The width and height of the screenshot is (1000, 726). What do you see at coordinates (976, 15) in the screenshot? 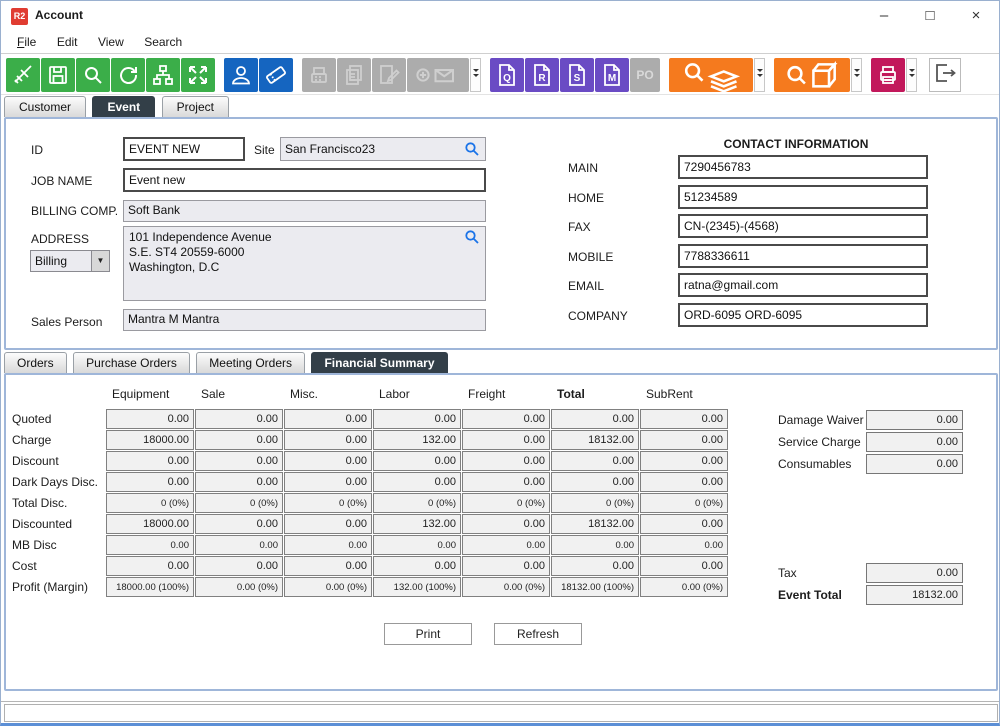
I see `close-button: ×` at bounding box center [976, 15].